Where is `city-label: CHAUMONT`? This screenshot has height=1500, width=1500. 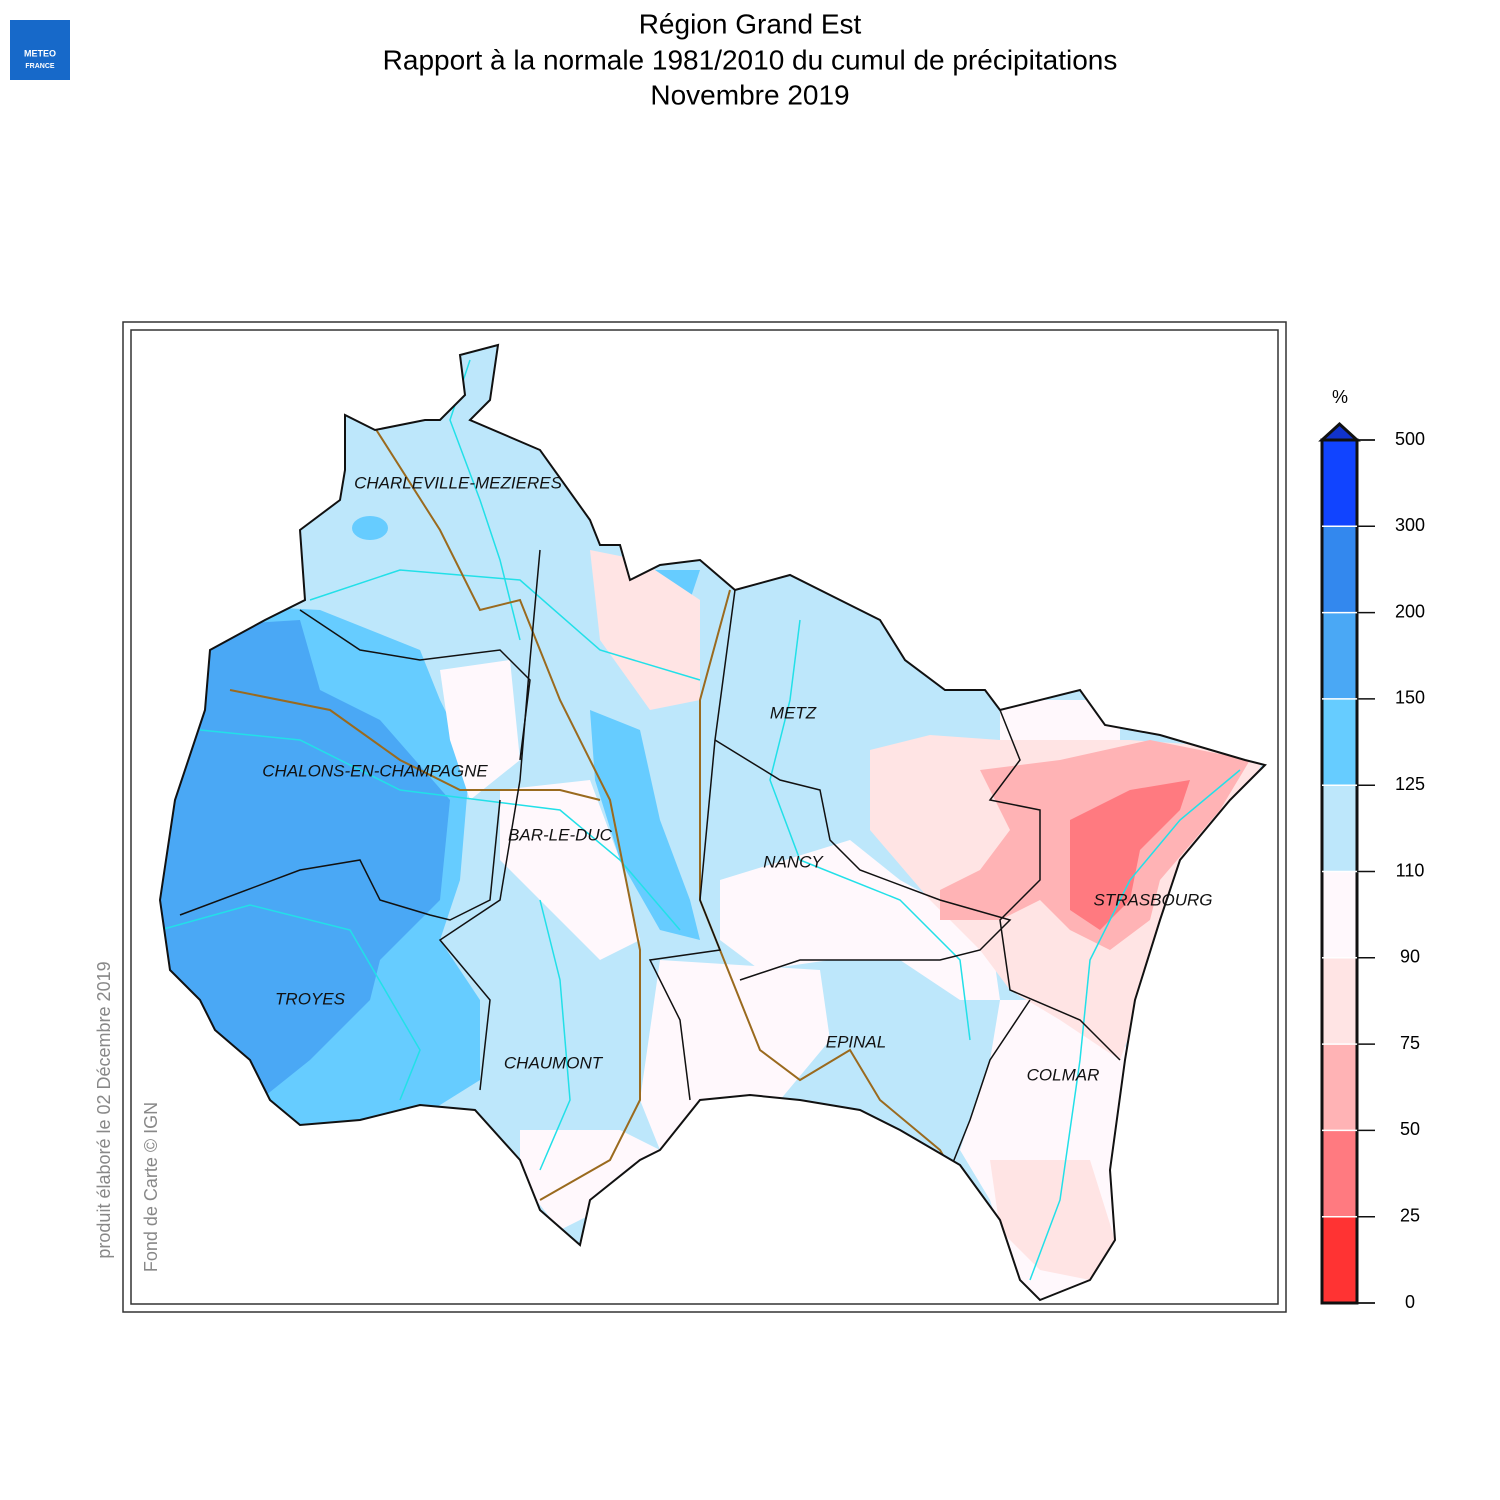 city-label: CHAUMONT is located at coordinates (554, 1062).